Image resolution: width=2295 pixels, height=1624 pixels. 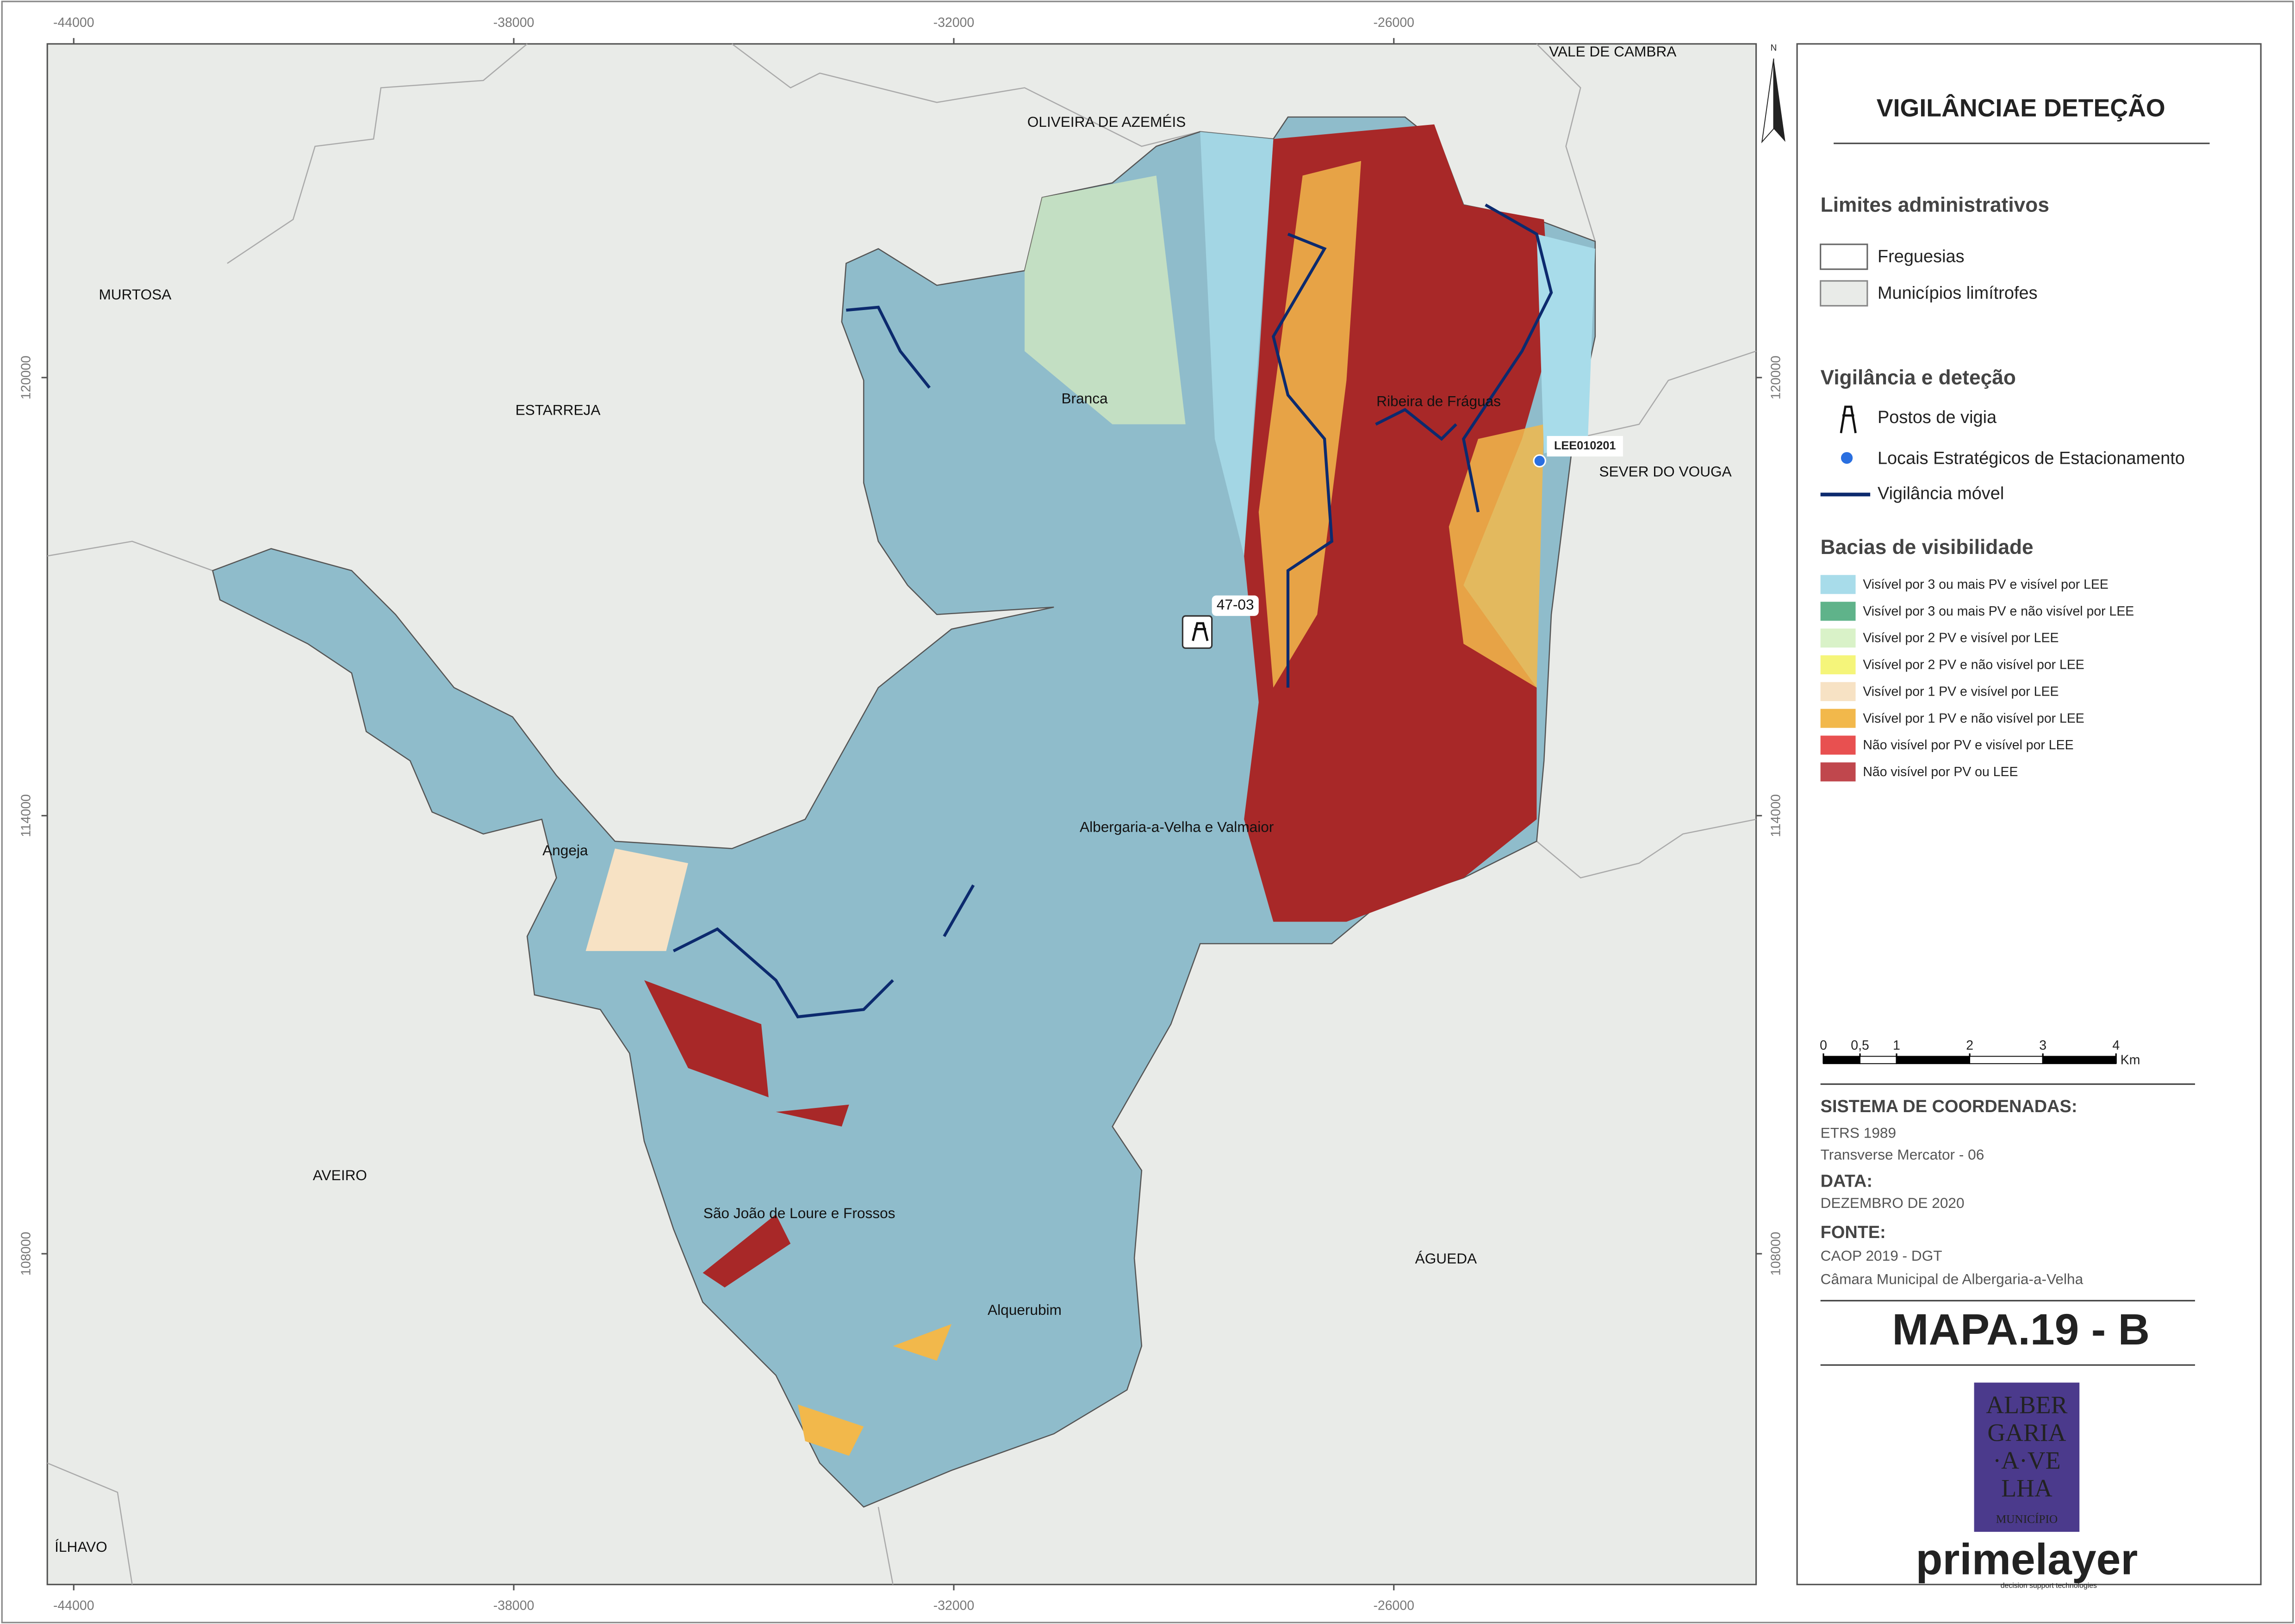 I want to click on info-text: ETRS 1989, so click(x=1858, y=1132).